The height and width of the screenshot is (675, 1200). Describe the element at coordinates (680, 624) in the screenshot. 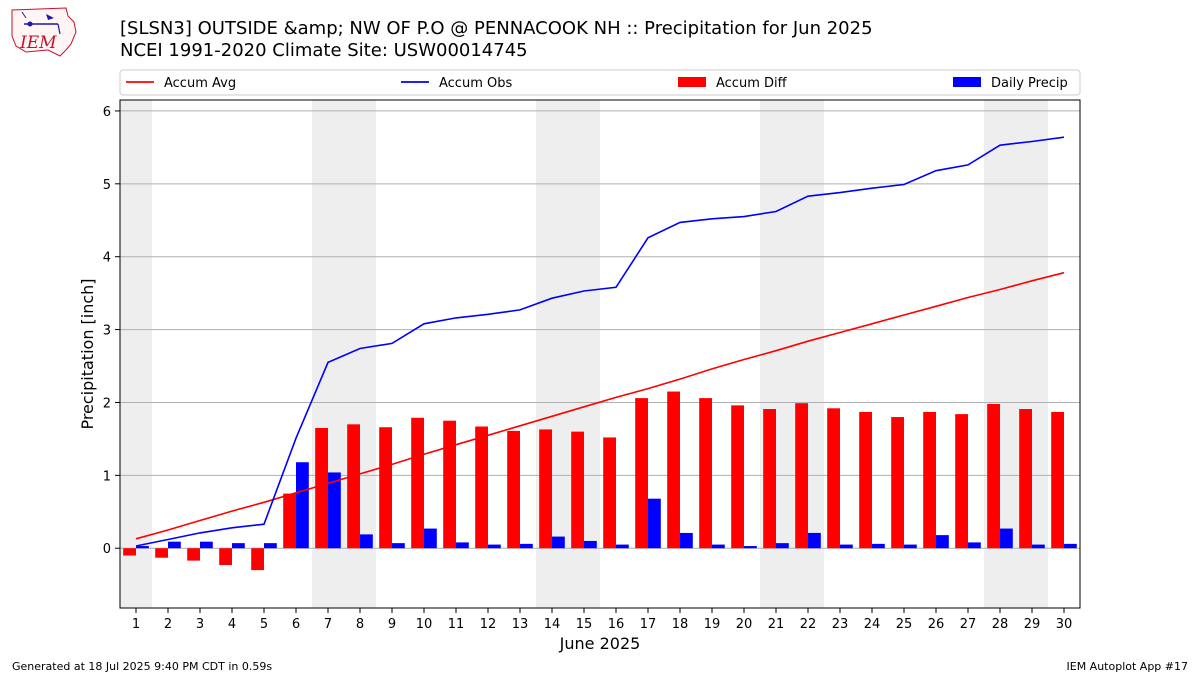

I see `x-tick-label-18: 18` at that location.